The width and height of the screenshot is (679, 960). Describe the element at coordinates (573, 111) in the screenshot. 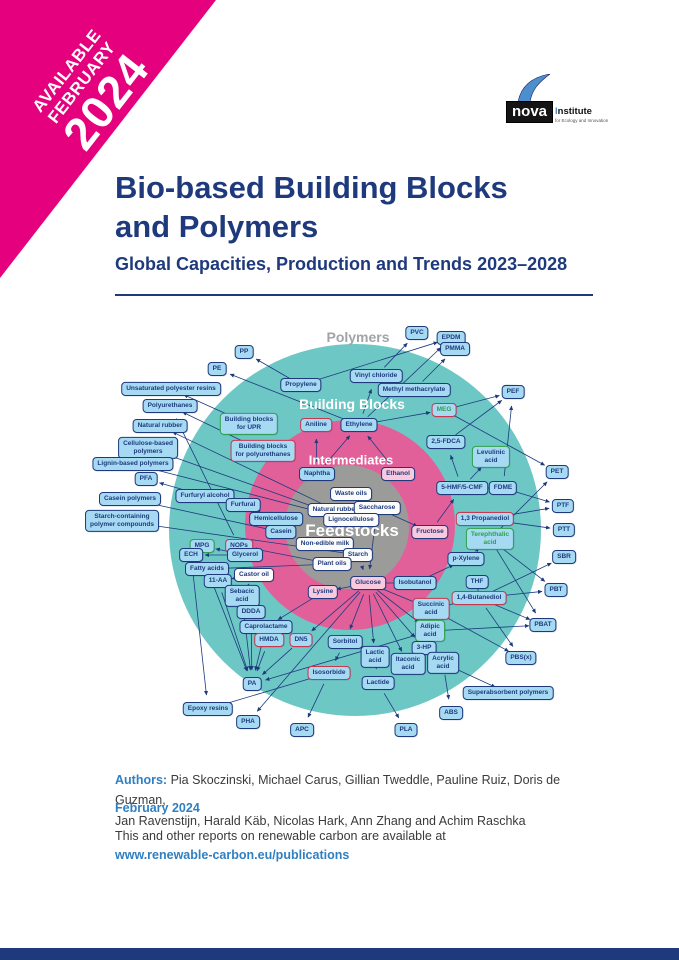

I see `institute-label: Institute` at that location.